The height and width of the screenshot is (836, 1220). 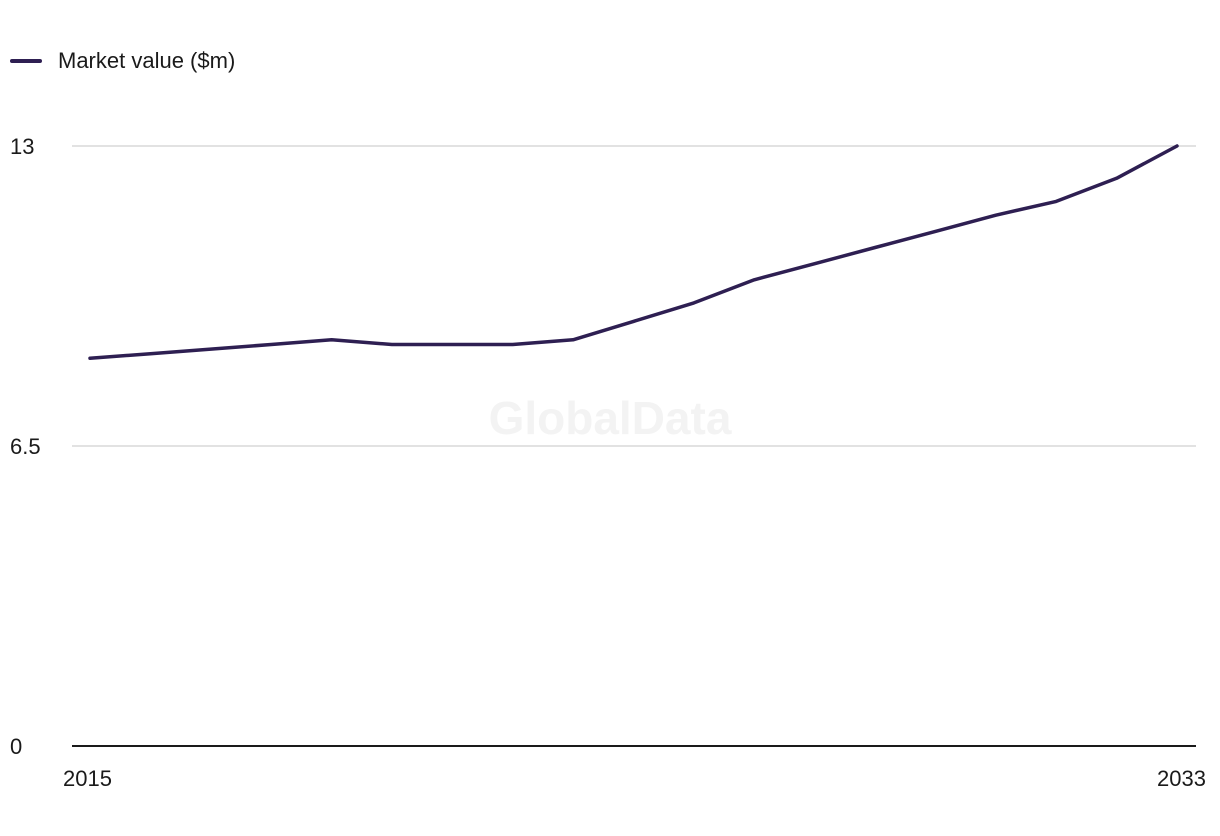 What do you see at coordinates (22, 146) in the screenshot?
I see `y-tick-label: 13` at bounding box center [22, 146].